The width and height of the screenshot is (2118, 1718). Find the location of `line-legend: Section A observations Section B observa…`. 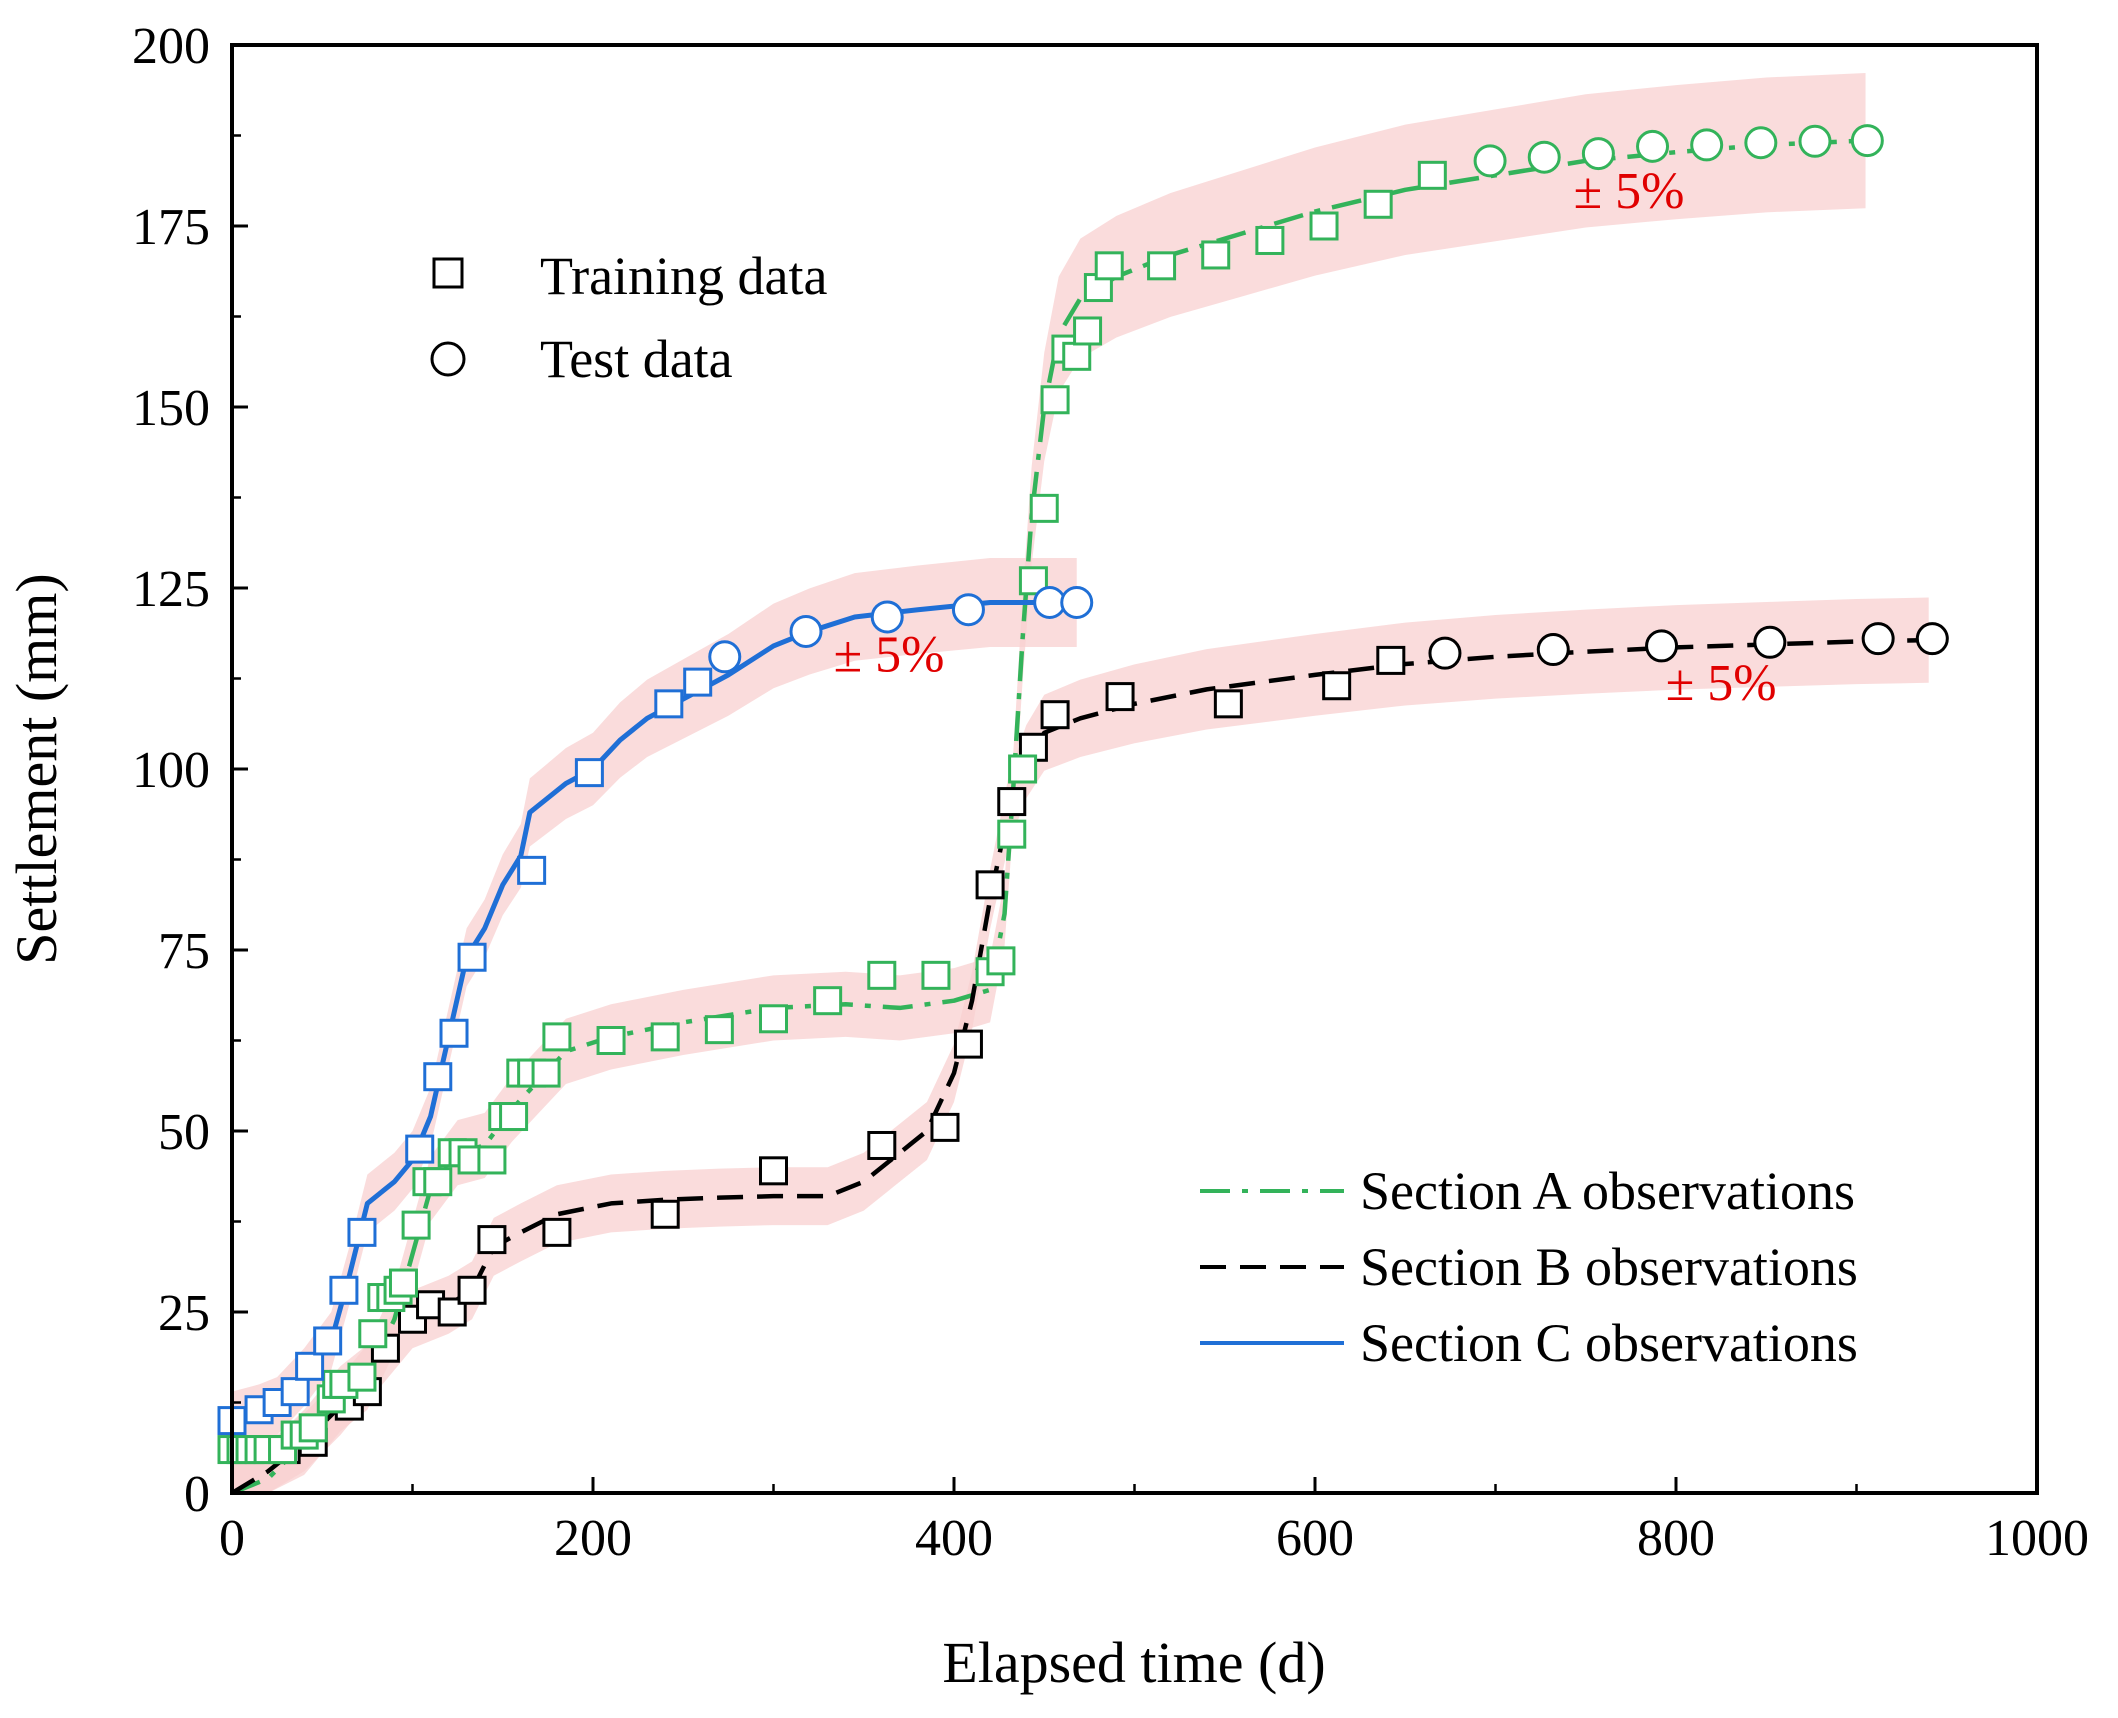

line-legend: Section A observations Section B observa… is located at coordinates (1529, 1267).